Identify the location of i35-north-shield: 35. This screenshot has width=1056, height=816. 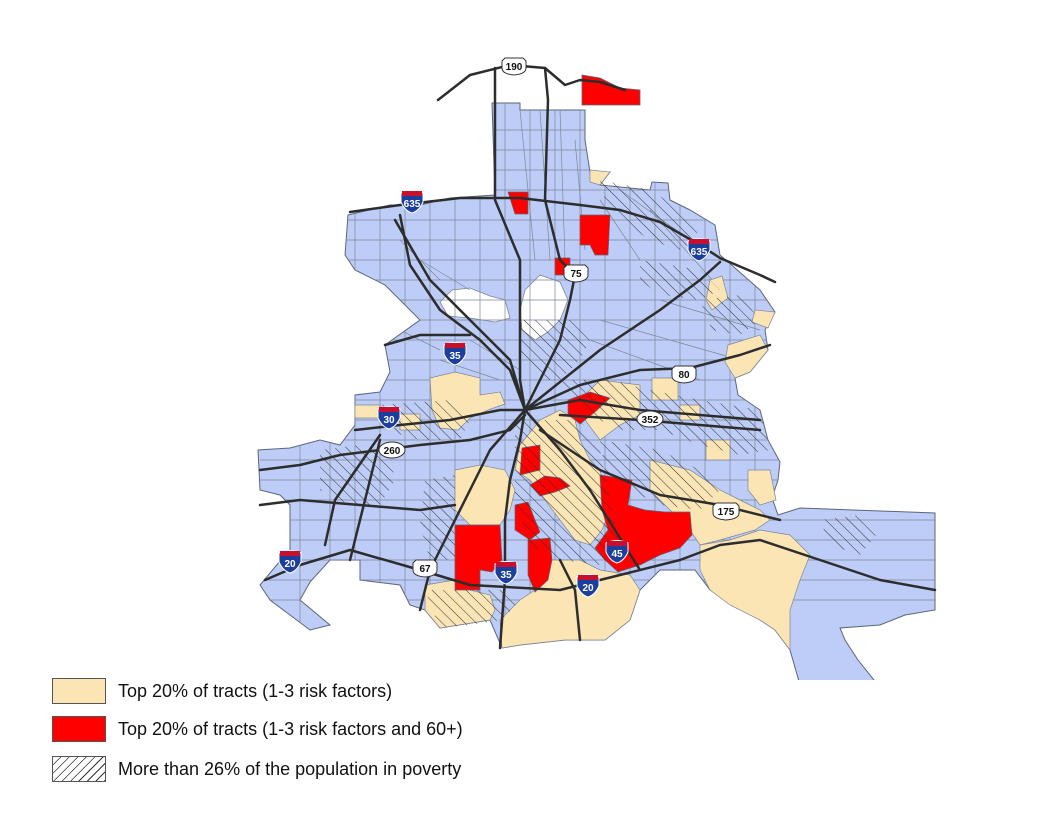
(455, 354).